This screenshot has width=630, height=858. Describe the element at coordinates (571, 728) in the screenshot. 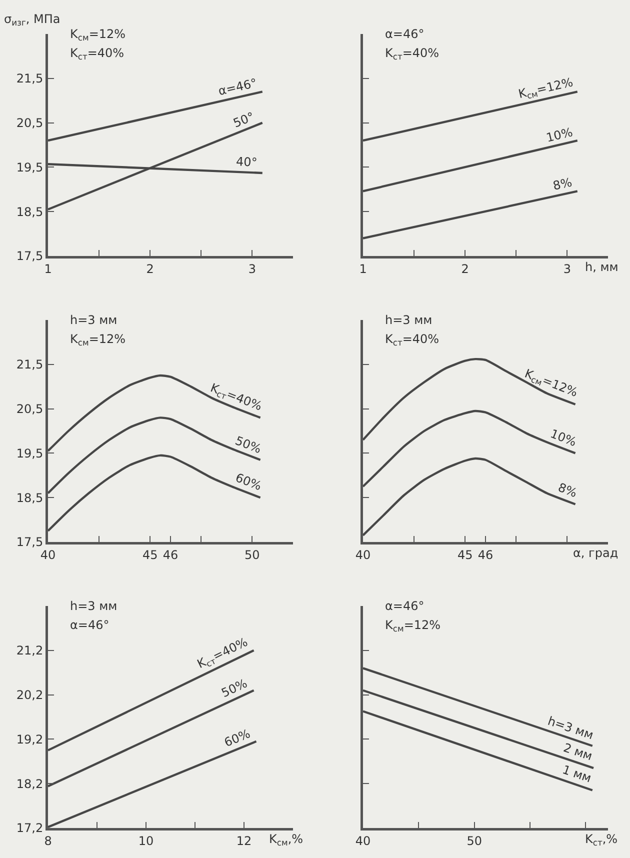

I see `text: h=3 мм` at that location.